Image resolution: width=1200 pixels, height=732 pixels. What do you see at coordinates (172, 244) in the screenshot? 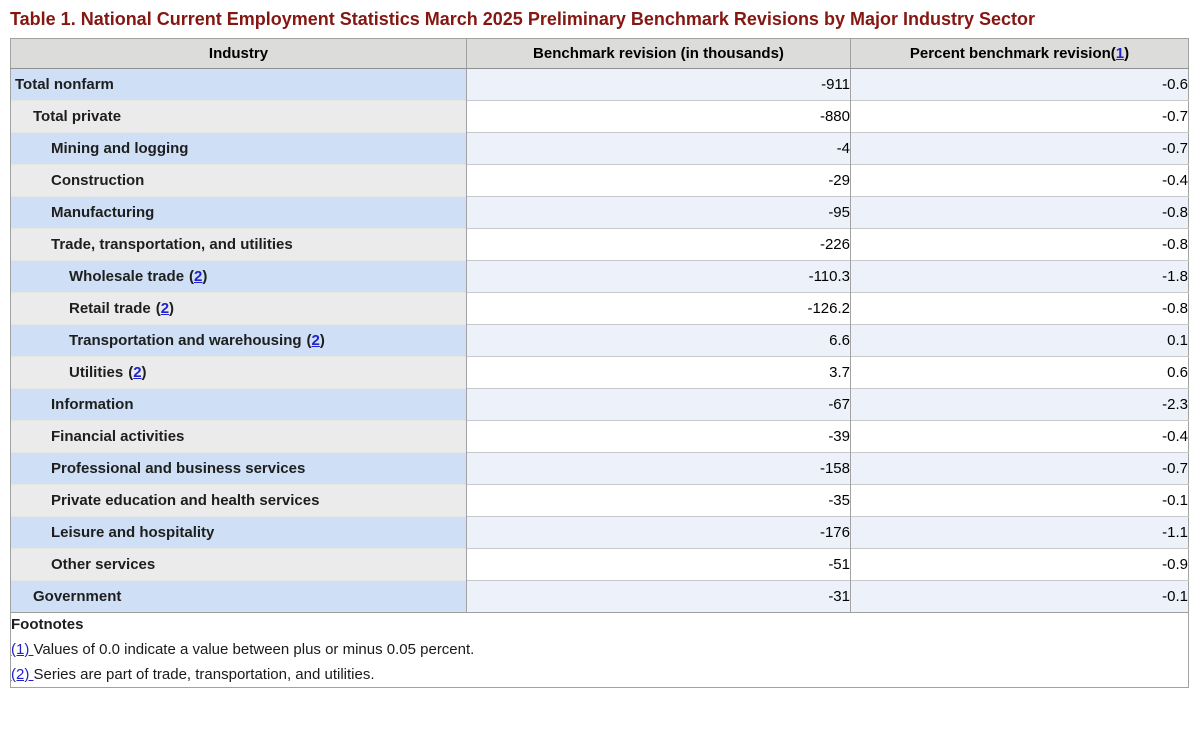
I see `industry-label: Trade, transportation, and utilities` at bounding box center [172, 244].